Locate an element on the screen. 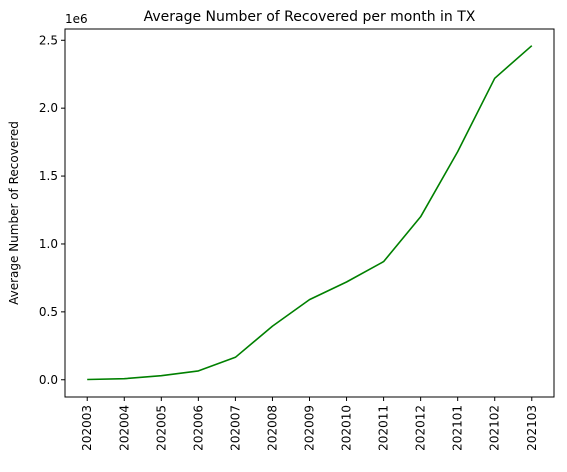 Image resolution: width=567 pixels, height=472 pixels. y-tick-label: 0.0 is located at coordinates (48, 380).